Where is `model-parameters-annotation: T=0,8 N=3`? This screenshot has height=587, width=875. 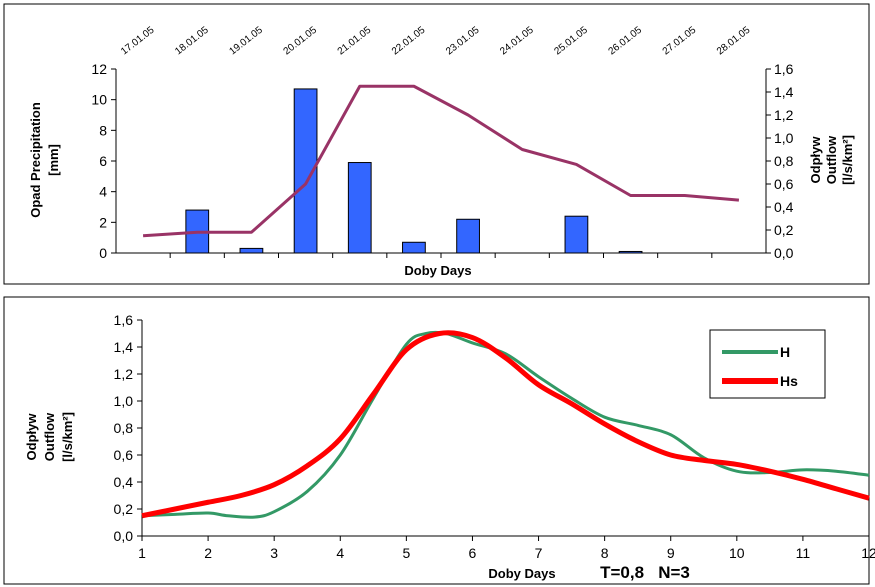
model-parameters-annotation: T=0,8 N=3 is located at coordinates (645, 572).